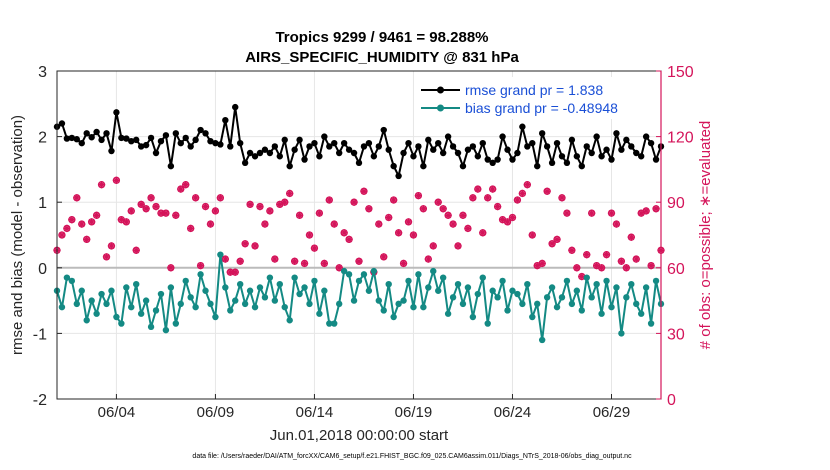  I want to click on y-axis-right-label: # of obs: o=possible; ∗=evaluated, so click(705, 235).